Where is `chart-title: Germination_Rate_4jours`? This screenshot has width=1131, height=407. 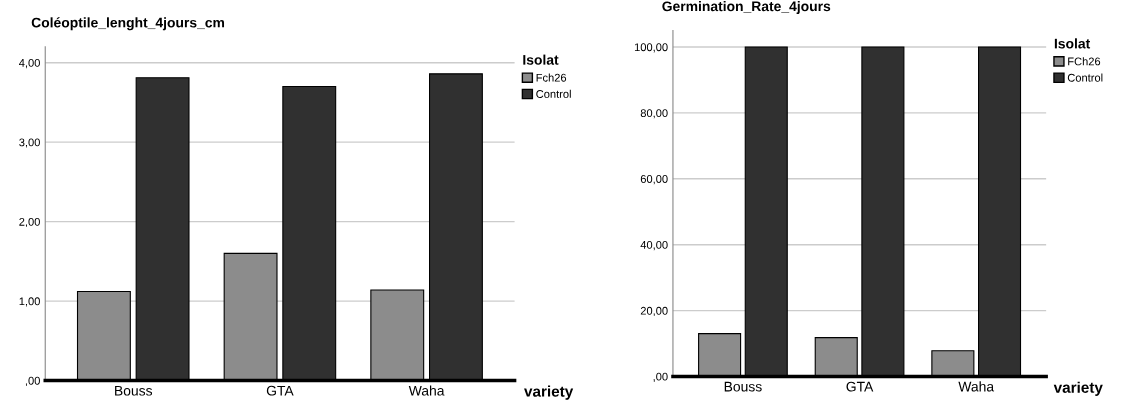 chart-title: Germination_Rate_4jours is located at coordinates (746, 7).